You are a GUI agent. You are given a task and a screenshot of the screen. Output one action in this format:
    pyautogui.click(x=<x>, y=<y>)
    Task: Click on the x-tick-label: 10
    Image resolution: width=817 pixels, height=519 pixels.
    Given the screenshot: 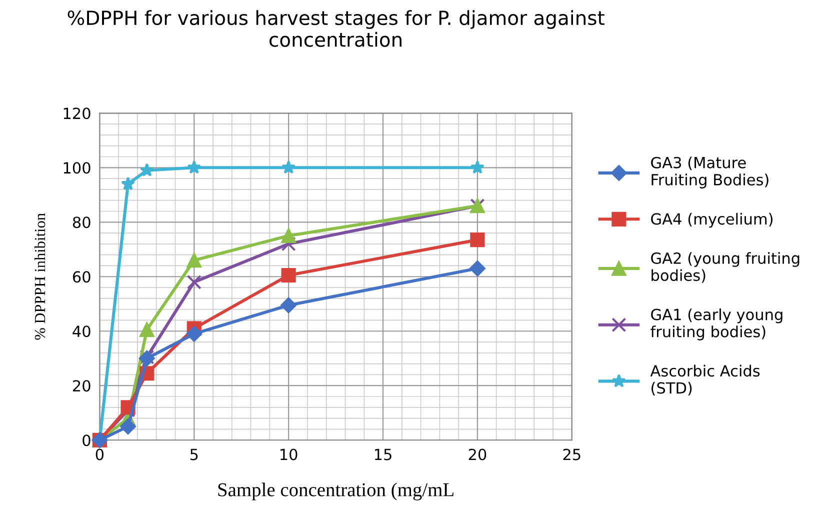 What is the action you would take?
    pyautogui.click(x=289, y=454)
    